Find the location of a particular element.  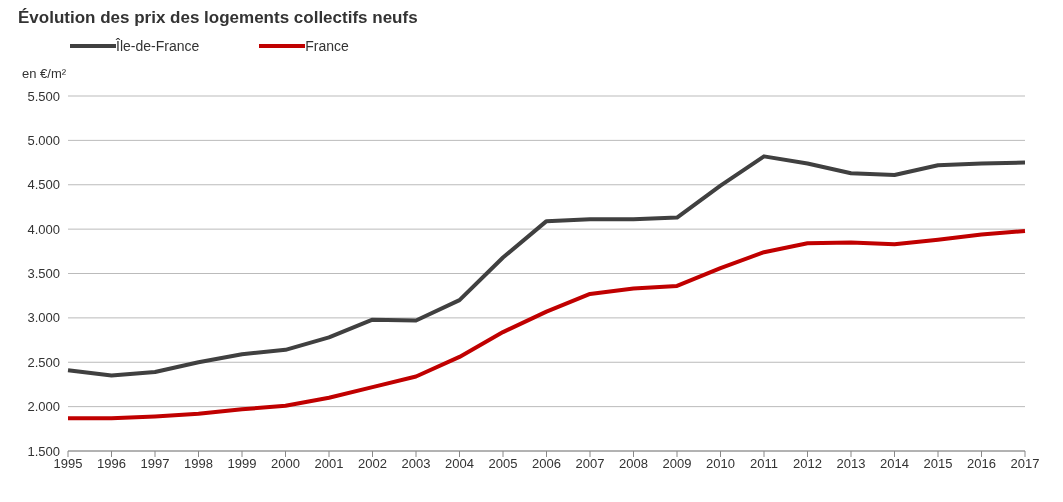

y-tick-label: 3.000 is located at coordinates (43, 318).